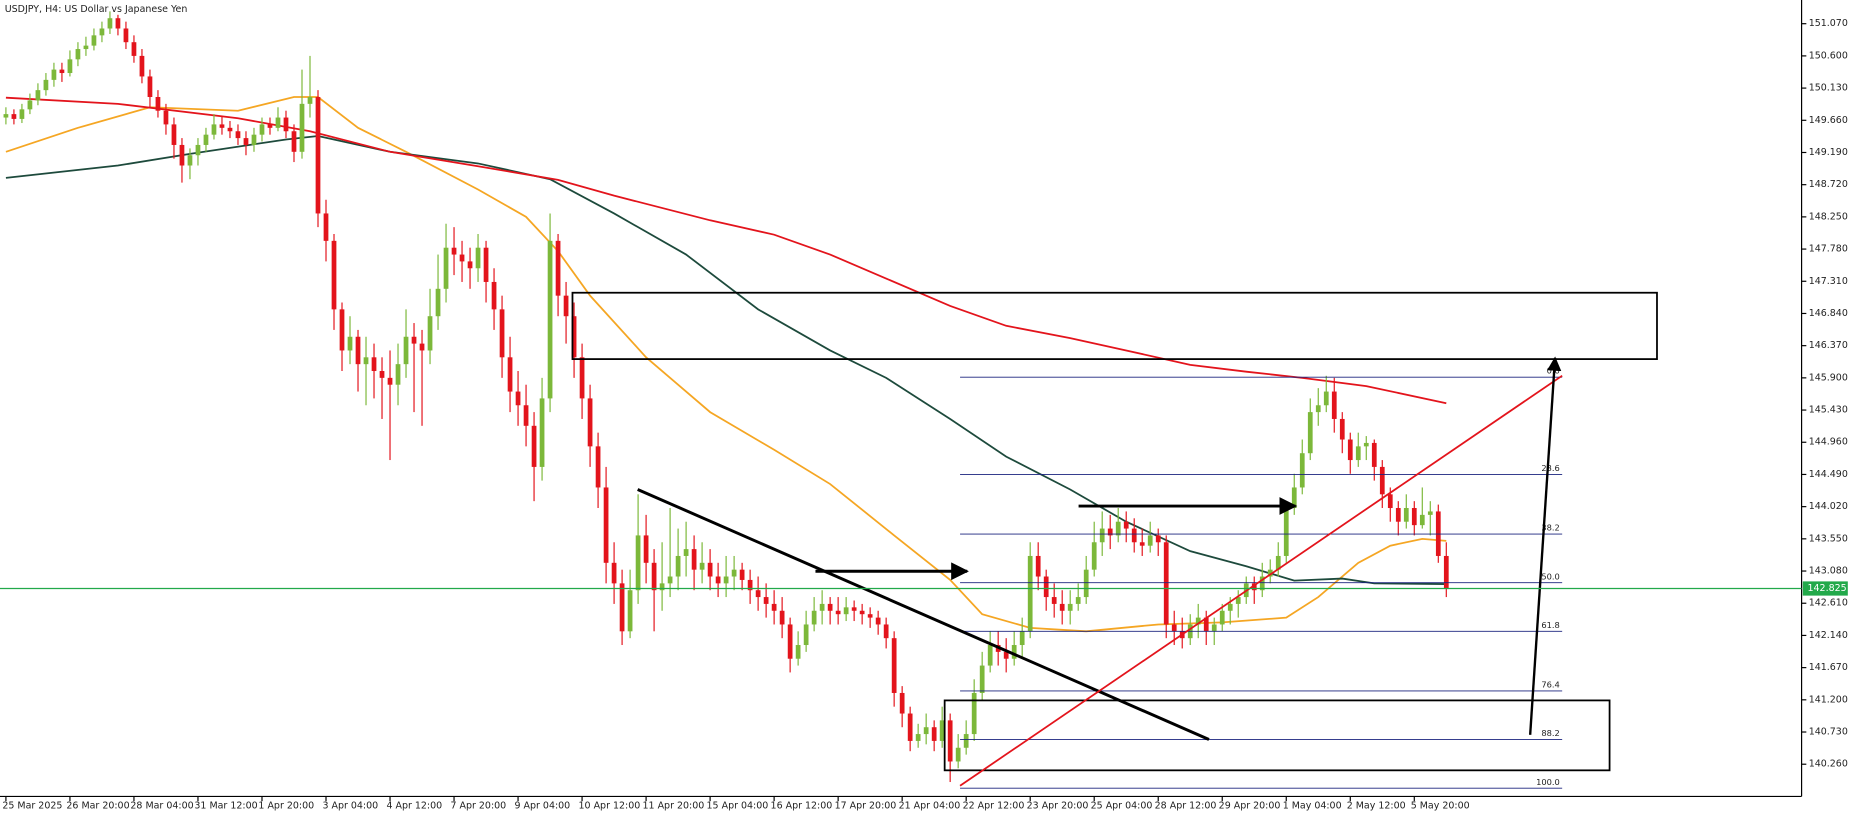 This screenshot has height=813, width=1849. Describe the element at coordinates (1376, 805) in the screenshot. I see `x-tick-label: 2 May 12:00` at that location.